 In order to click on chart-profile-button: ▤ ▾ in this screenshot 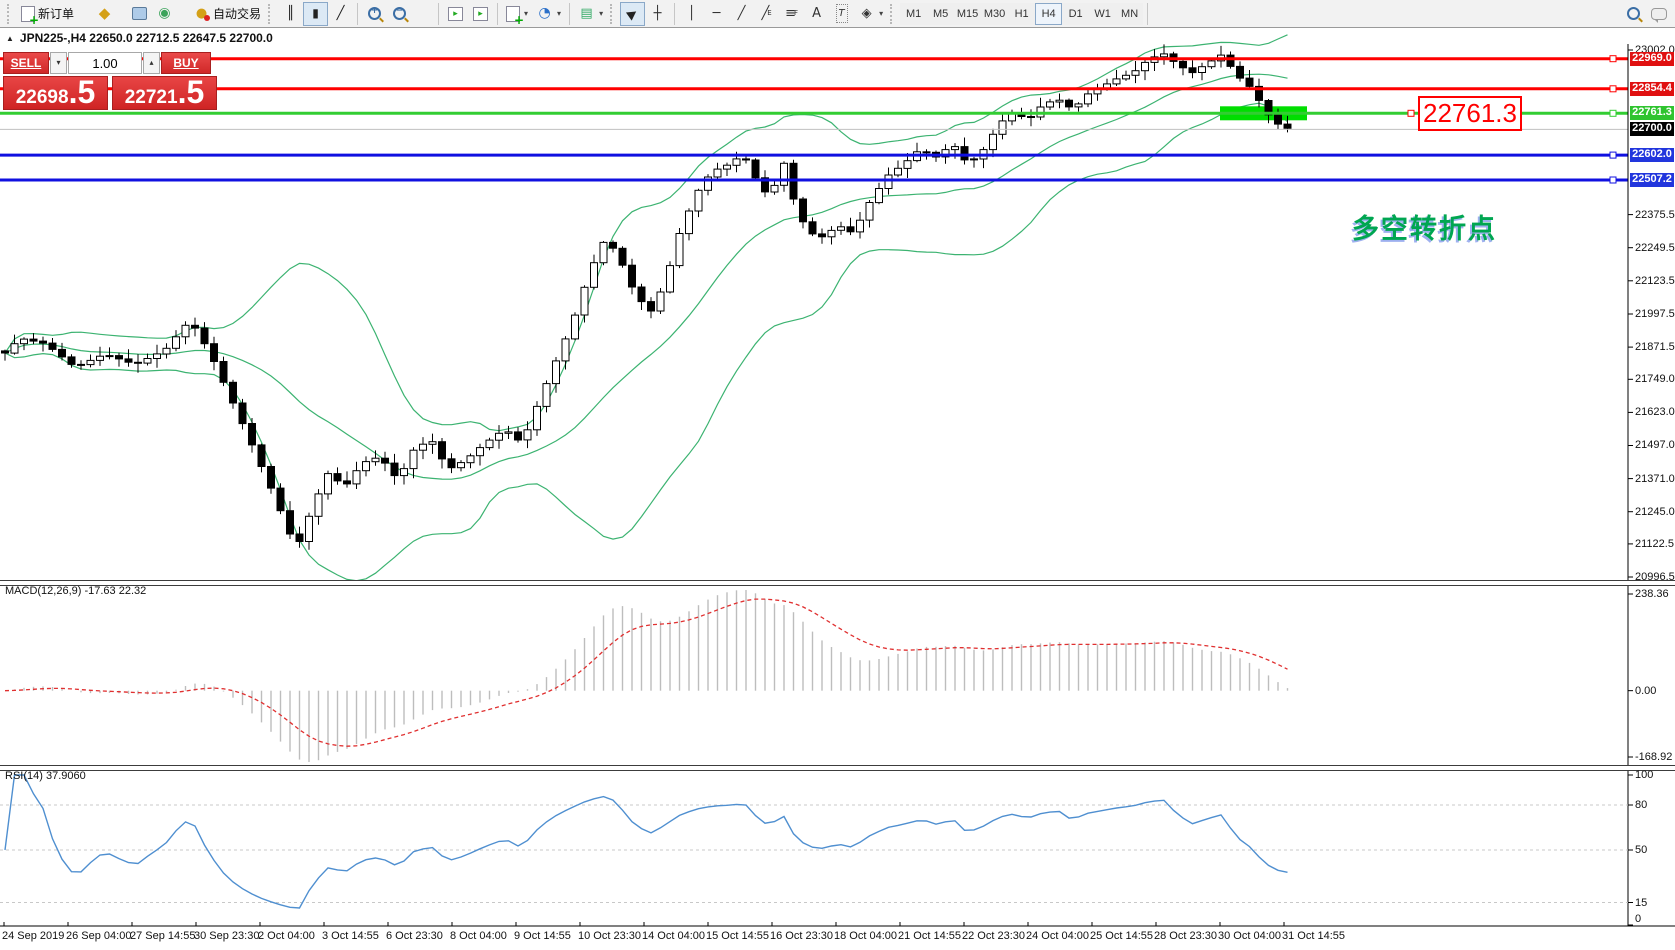, I will do `click(590, 14)`.